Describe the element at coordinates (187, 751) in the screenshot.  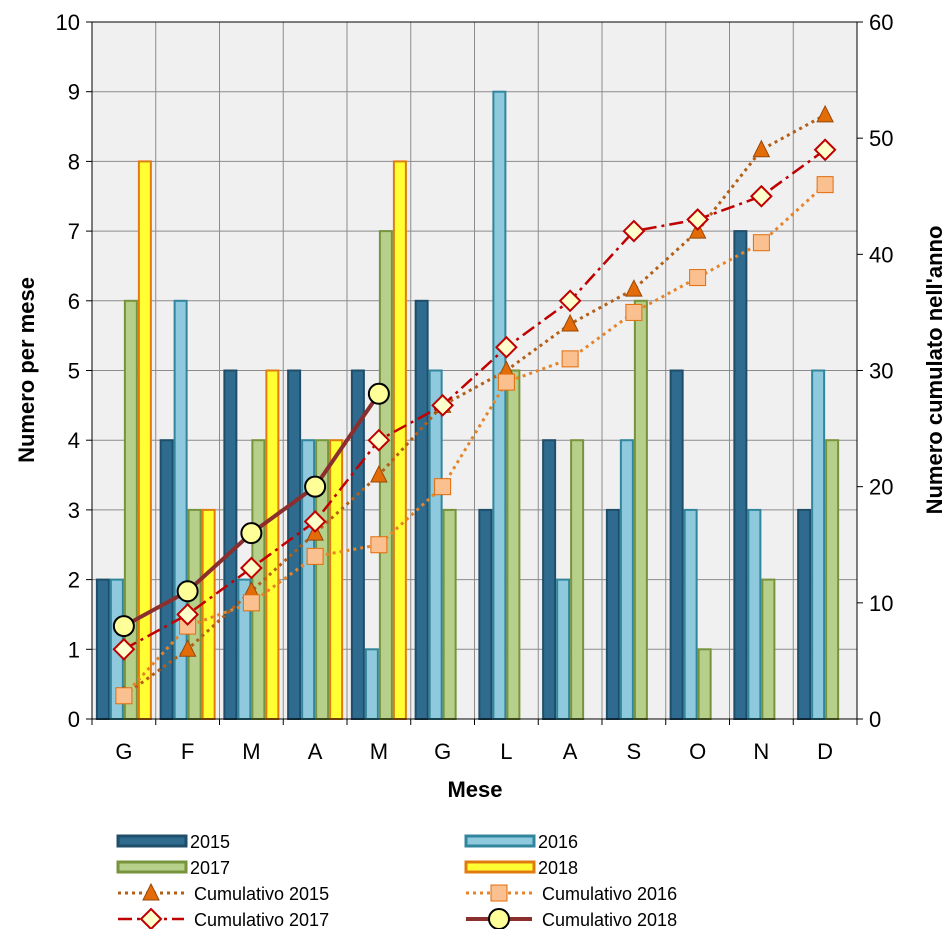
I see `x-tick-label: F` at that location.